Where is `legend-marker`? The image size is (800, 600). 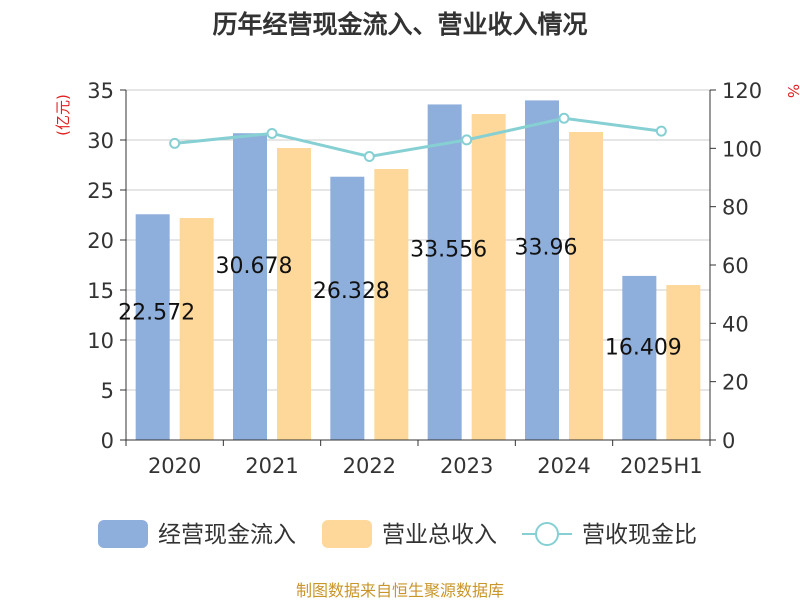
legend-marker is located at coordinates (547, 534).